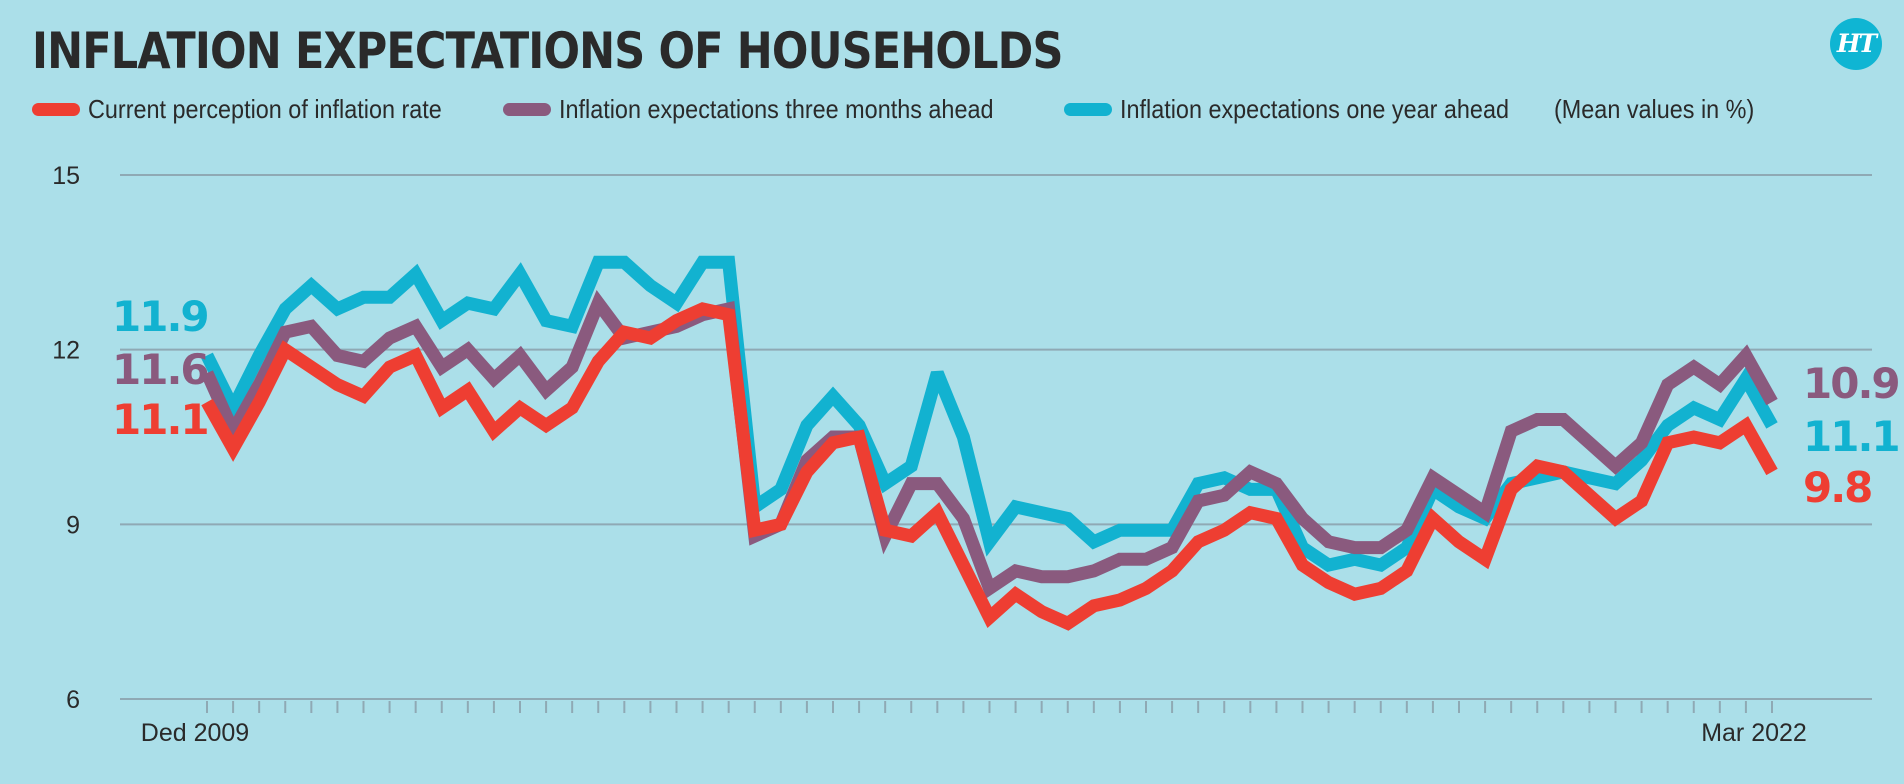 The width and height of the screenshot is (1904, 784). Describe the element at coordinates (1851, 436) in the screenshot. I see `end-value-label-one-year-ahead: 11.1` at that location.